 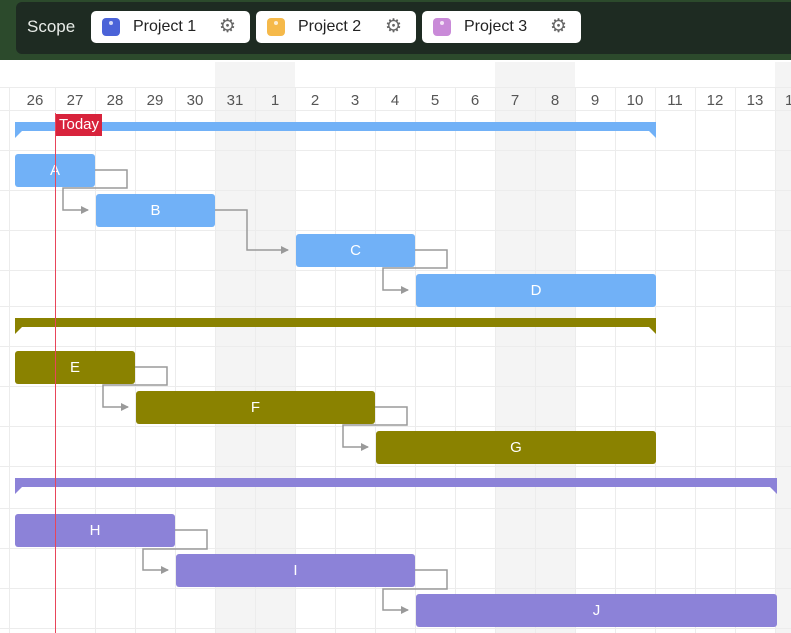 I want to click on day-label: 12, so click(x=715, y=100).